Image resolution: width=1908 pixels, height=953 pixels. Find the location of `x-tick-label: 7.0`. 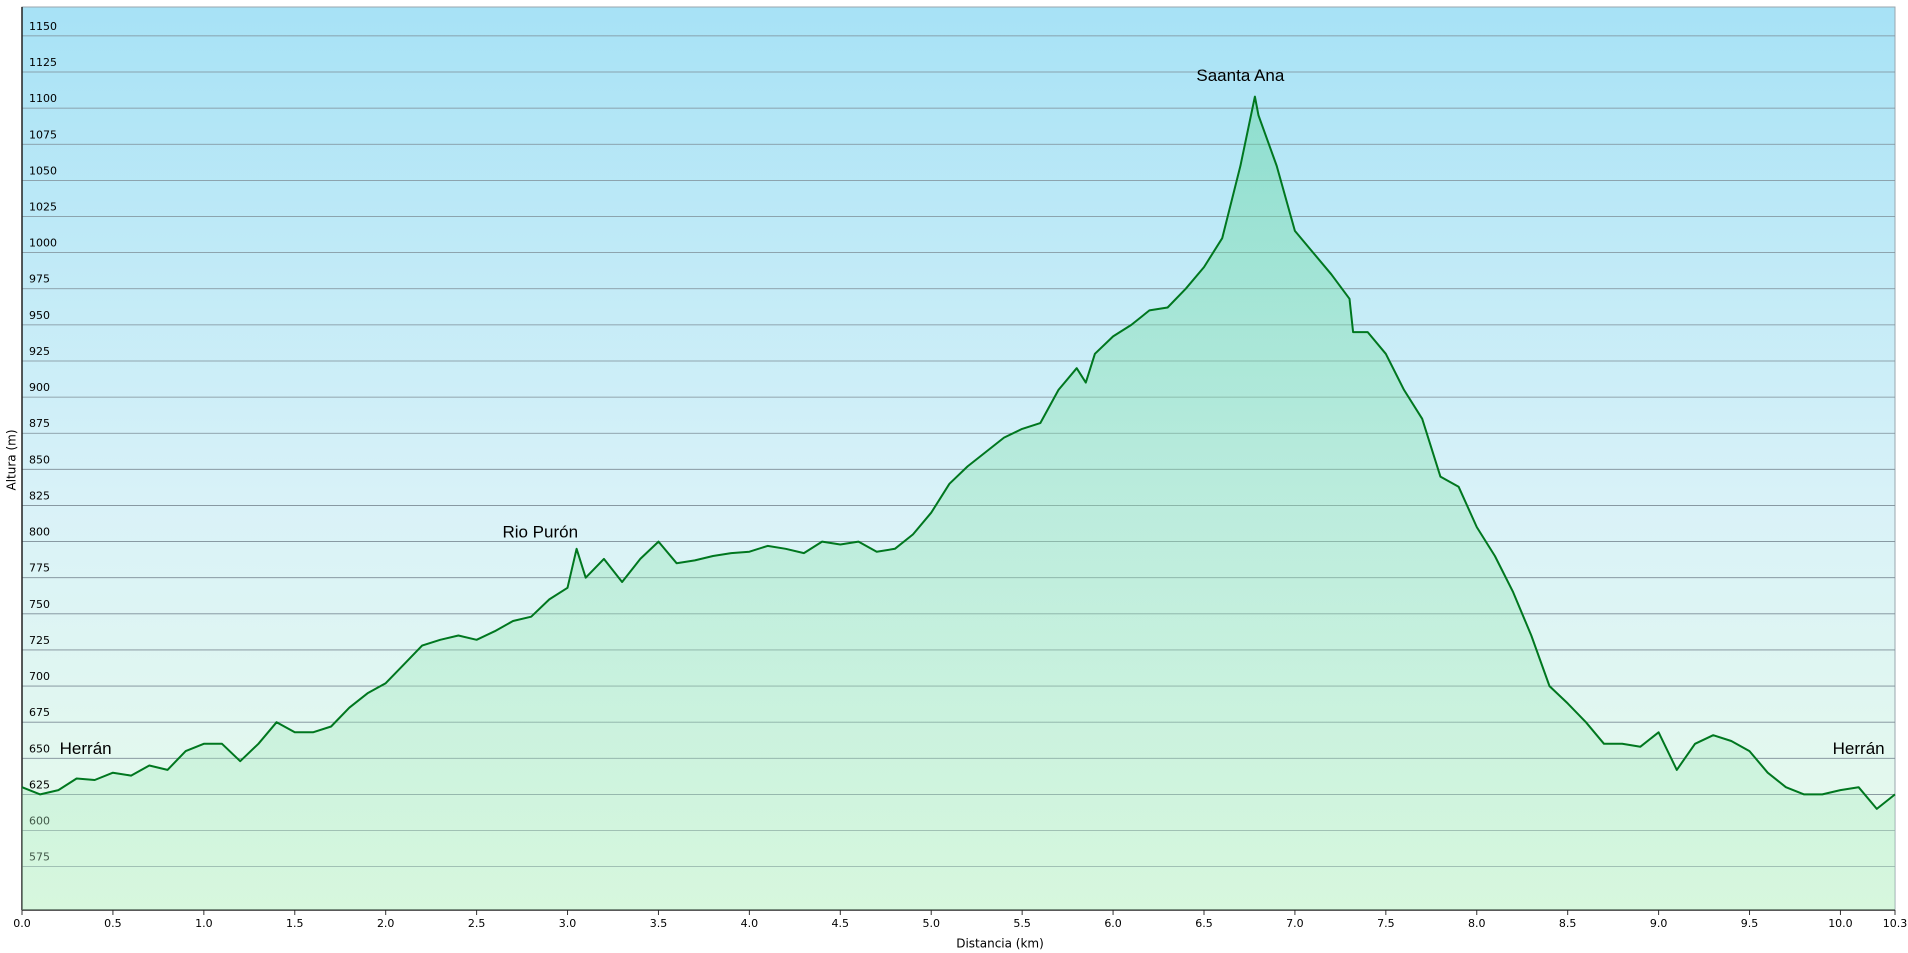

x-tick-label: 7.0 is located at coordinates (1295, 923).